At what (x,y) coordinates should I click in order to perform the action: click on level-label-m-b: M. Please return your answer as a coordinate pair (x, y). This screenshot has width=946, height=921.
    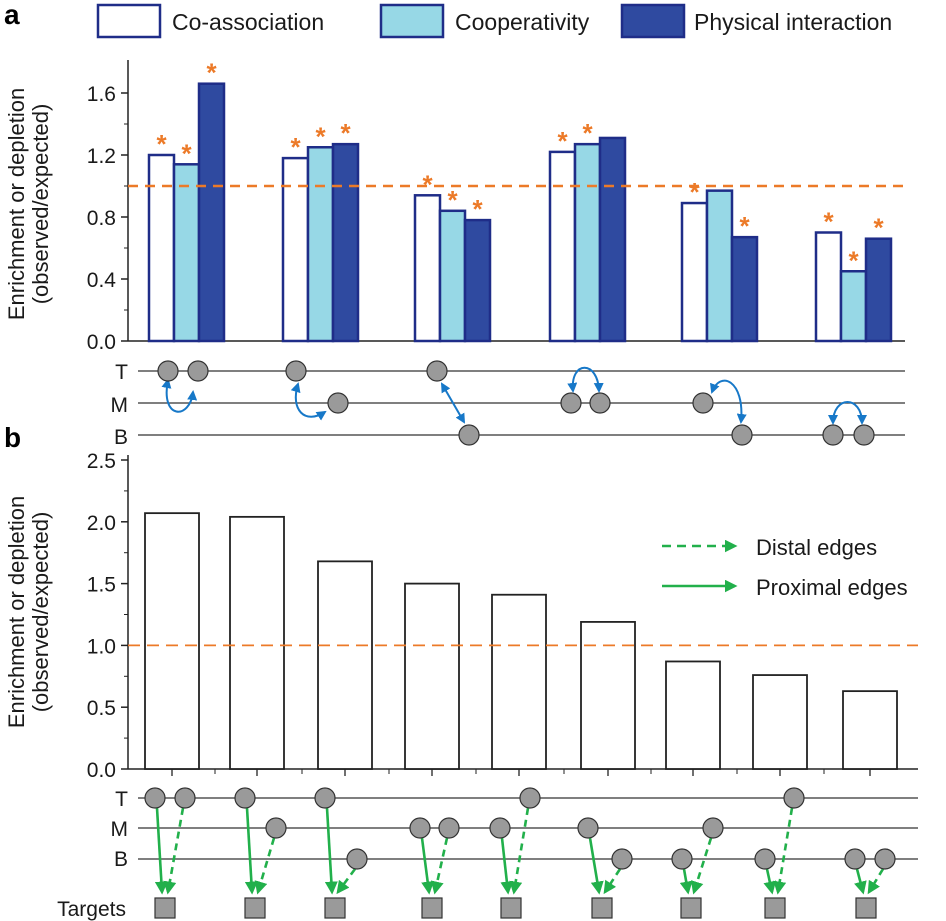
    Looking at the image, I should click on (120, 829).